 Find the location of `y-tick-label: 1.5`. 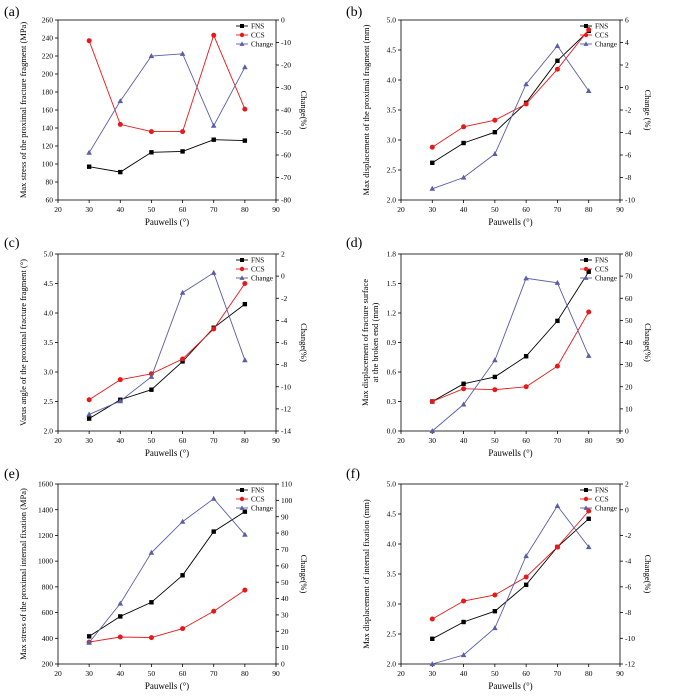

y-tick-label: 1.5 is located at coordinates (392, 283).